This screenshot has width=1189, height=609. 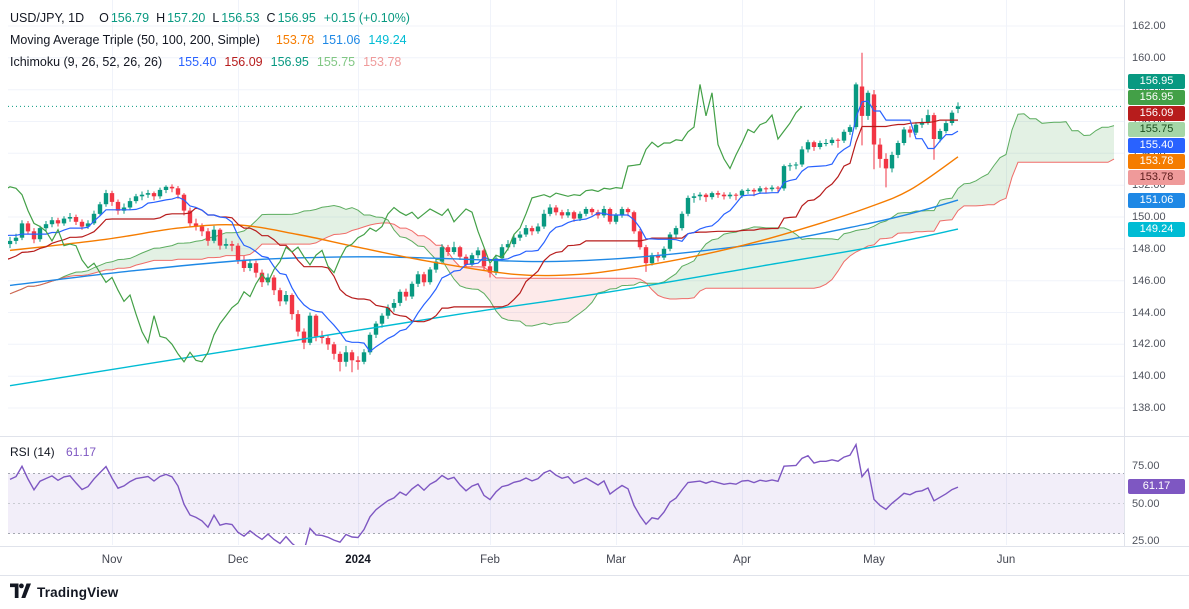 What do you see at coordinates (1149, 312) in the screenshot?
I see `price-tick: 144.00` at bounding box center [1149, 312].